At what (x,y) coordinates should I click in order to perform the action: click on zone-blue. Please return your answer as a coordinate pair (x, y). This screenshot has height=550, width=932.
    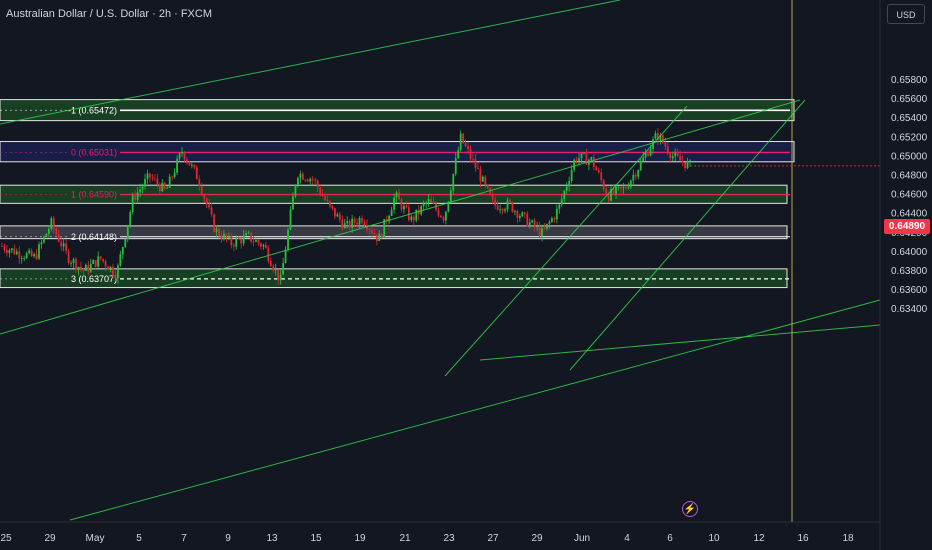
    Looking at the image, I should click on (397, 152).